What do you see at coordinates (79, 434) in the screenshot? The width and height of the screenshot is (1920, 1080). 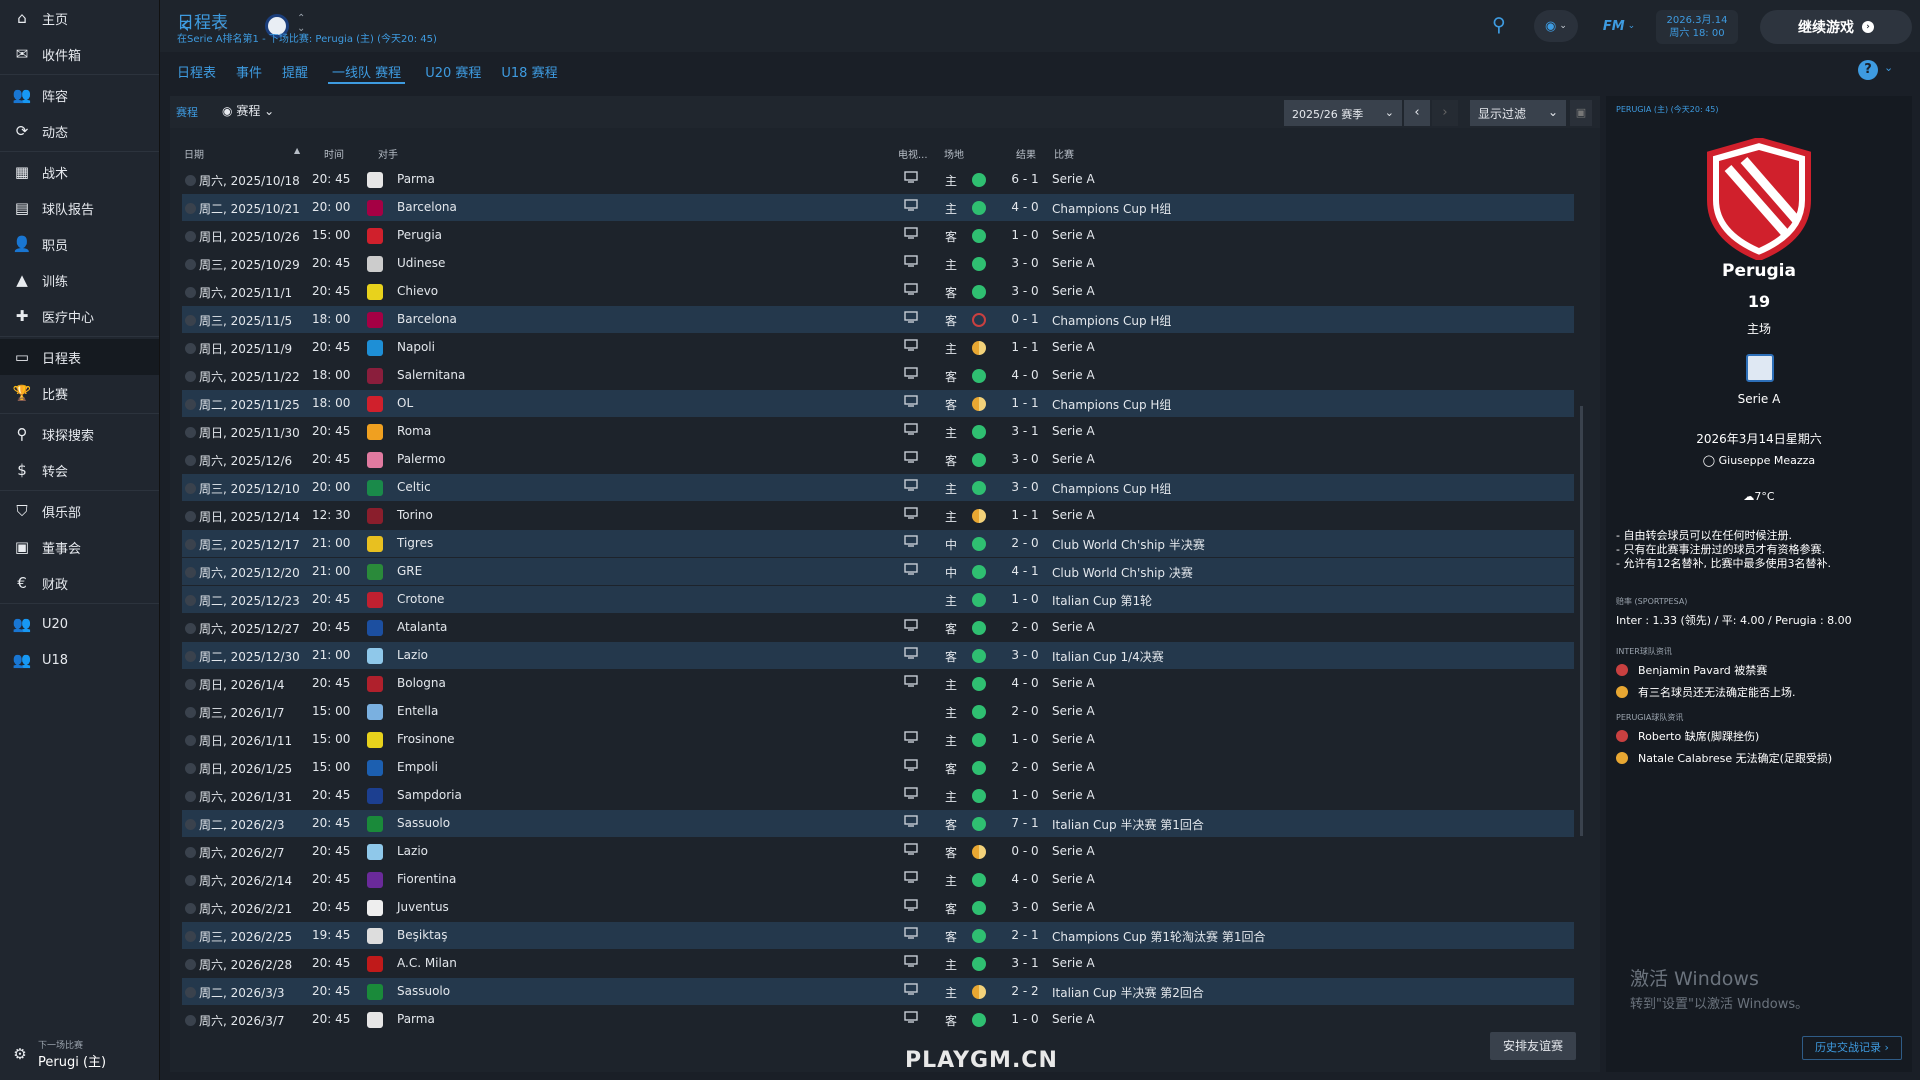 I see `sidebar-item-search: ⚲ 球探搜索` at bounding box center [79, 434].